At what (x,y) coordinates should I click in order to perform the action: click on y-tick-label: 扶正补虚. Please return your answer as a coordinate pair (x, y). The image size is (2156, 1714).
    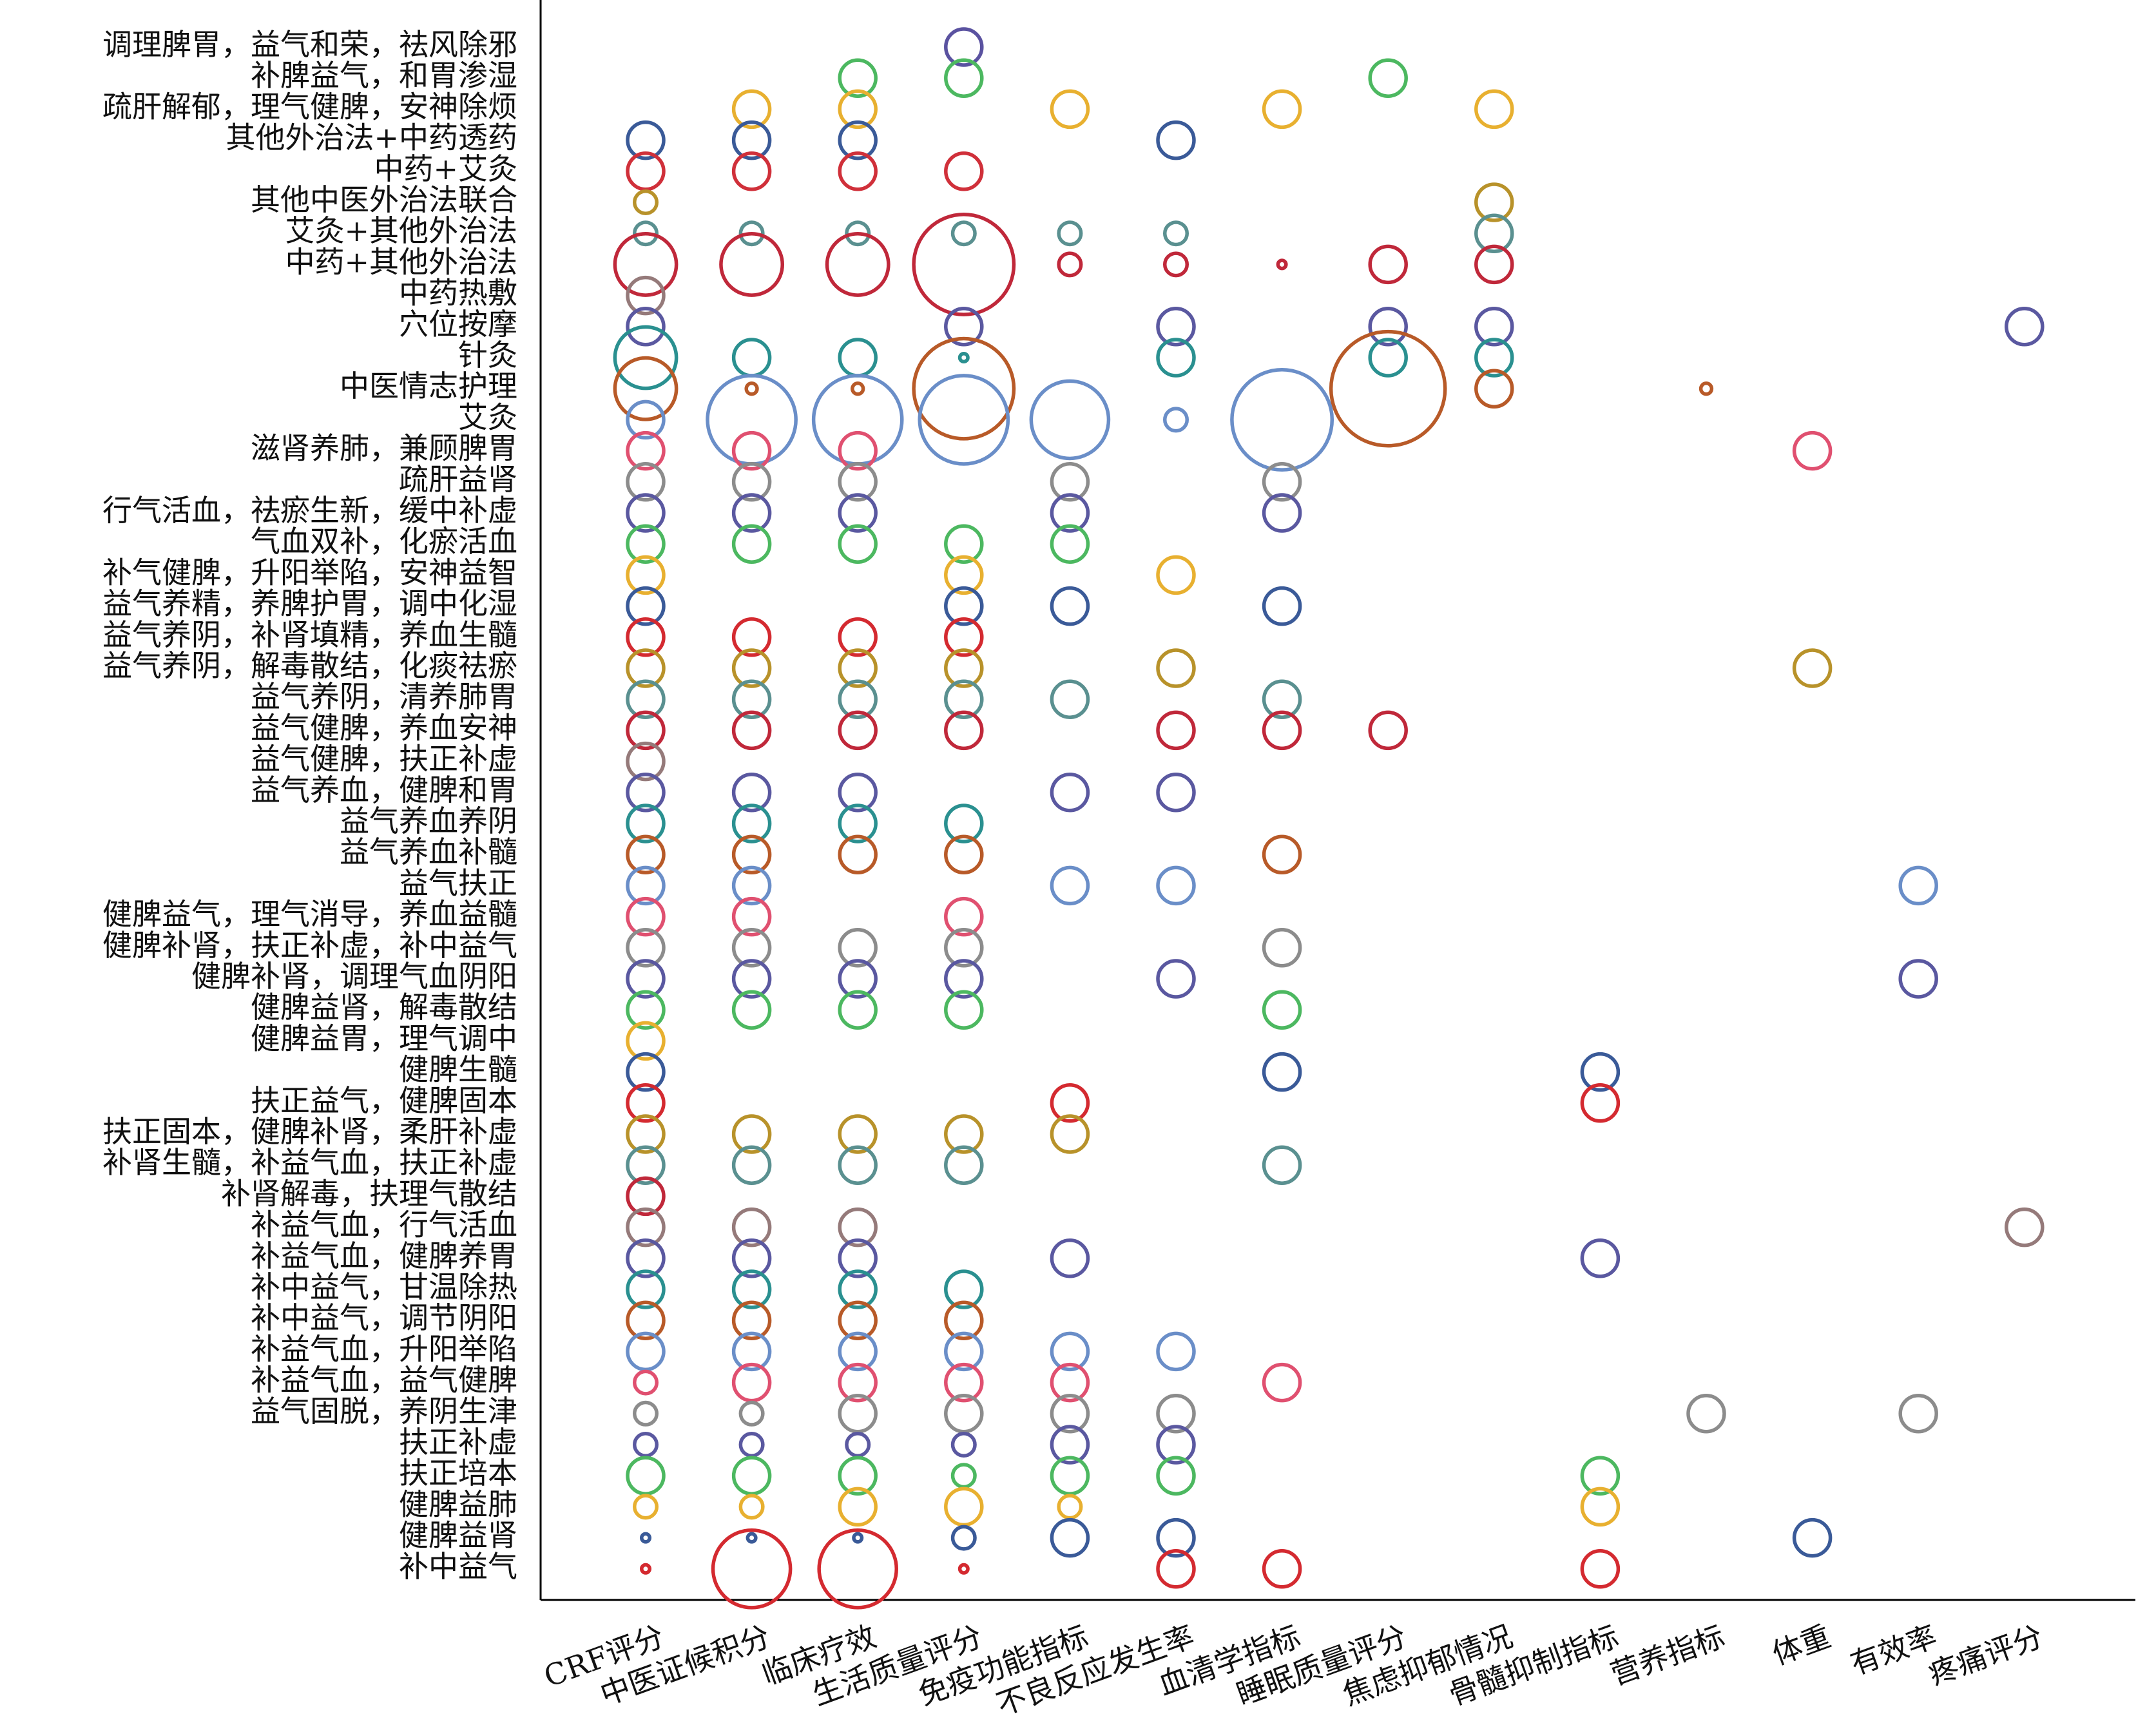
    Looking at the image, I should click on (458, 1442).